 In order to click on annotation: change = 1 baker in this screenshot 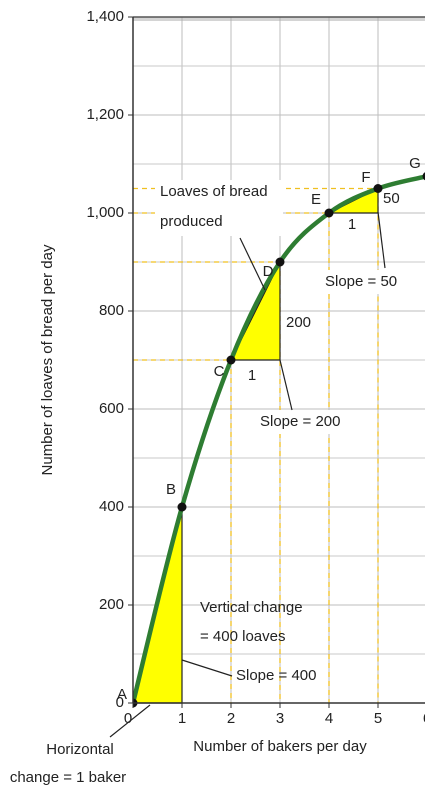, I will do `click(68, 777)`.